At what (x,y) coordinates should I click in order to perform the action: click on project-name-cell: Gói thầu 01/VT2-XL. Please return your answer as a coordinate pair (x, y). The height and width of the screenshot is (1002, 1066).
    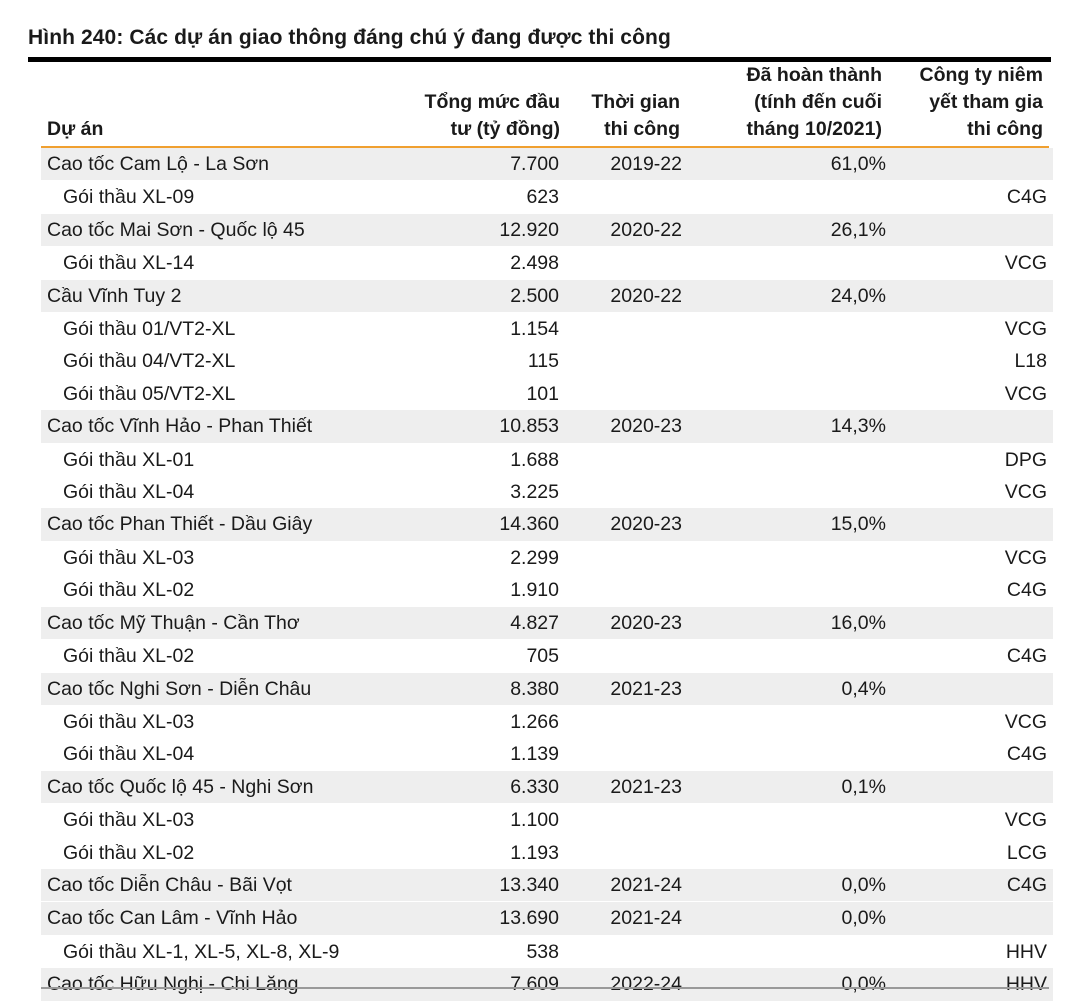
    Looking at the image, I should click on (230, 329).